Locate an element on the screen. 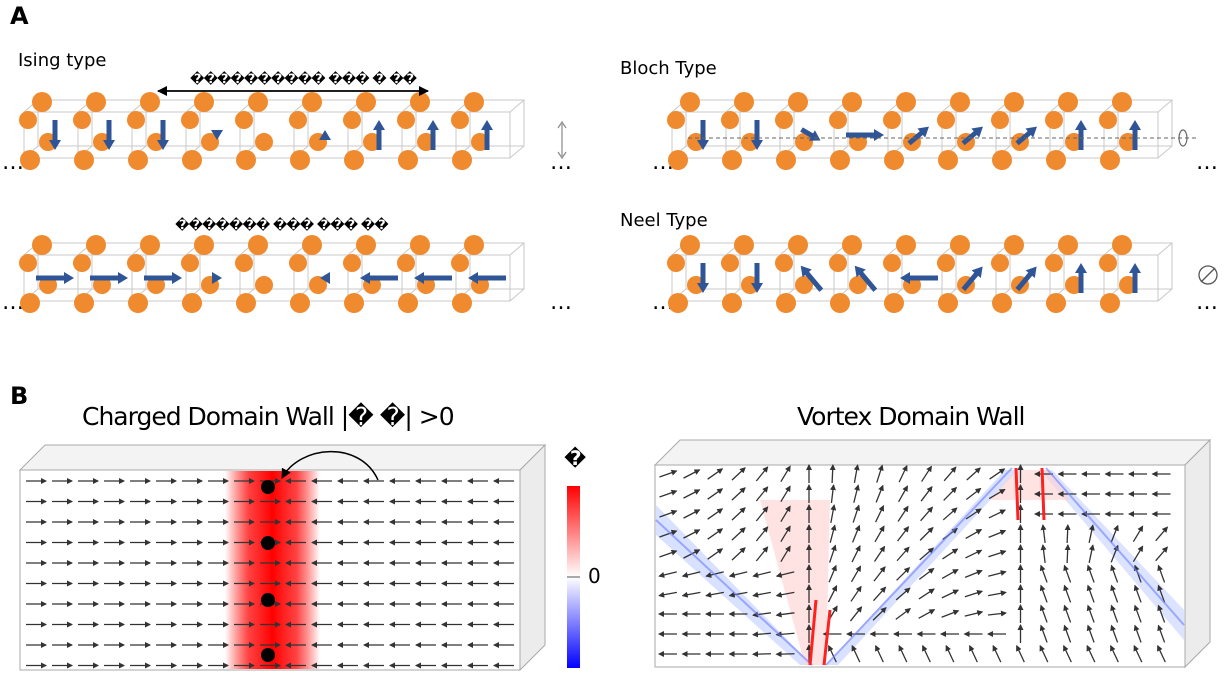 This screenshot has width=1227, height=677. vortex-core-line-right is located at coordinates (1115, 546).